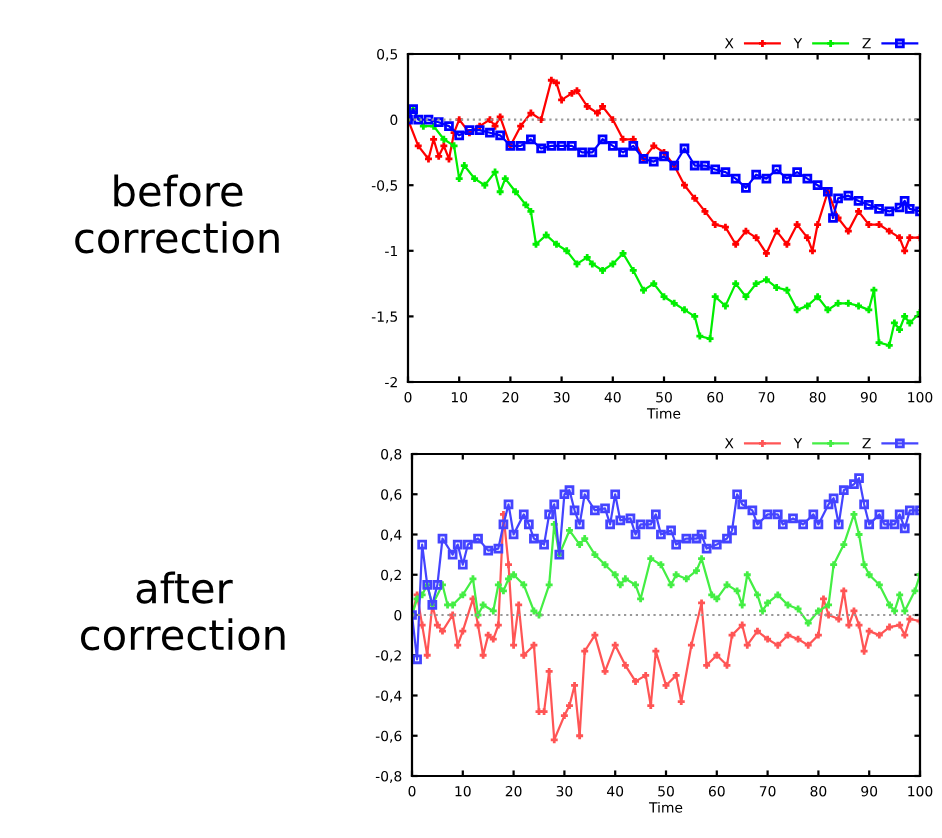  What do you see at coordinates (183, 611) in the screenshot?
I see `text: after correction` at bounding box center [183, 611].